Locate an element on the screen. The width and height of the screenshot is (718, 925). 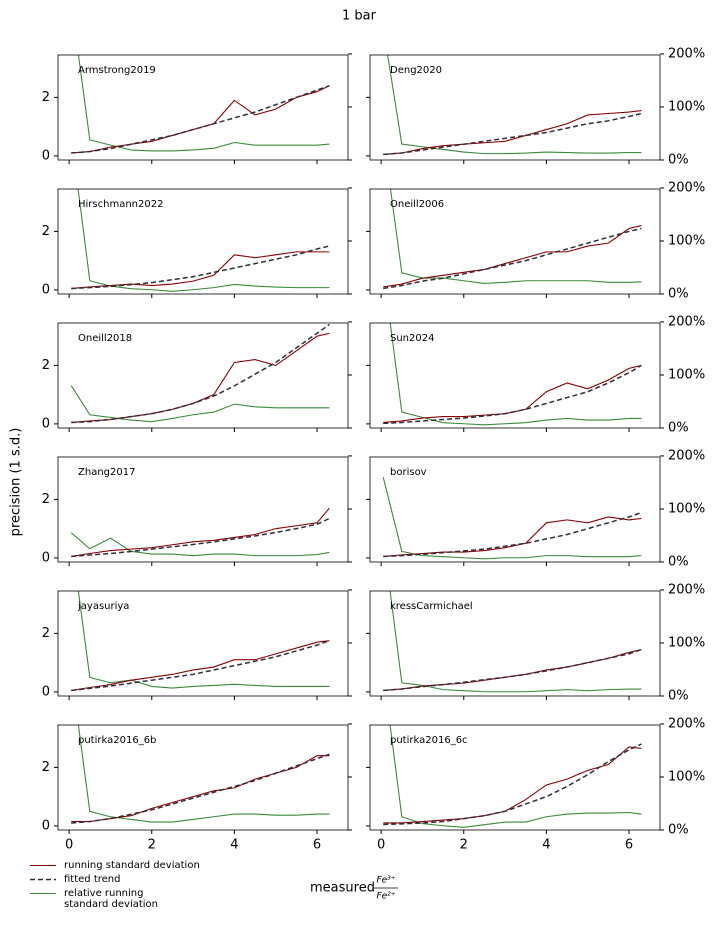
legend-label: fitted trend is located at coordinates (92, 879).